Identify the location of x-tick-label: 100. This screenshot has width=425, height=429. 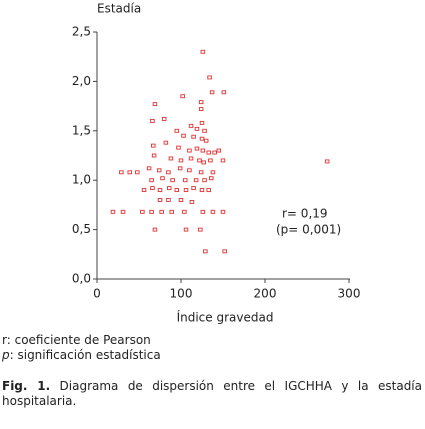
(181, 294).